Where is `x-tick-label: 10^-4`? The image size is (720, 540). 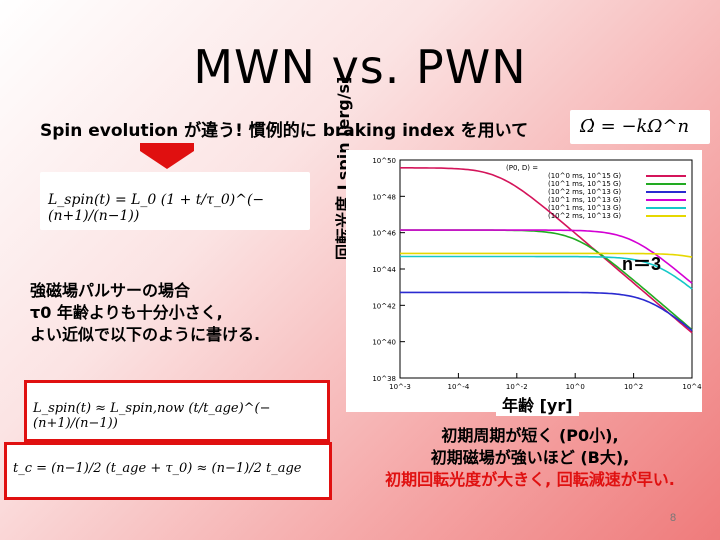 x-tick-label: 10^-4 is located at coordinates (459, 387).